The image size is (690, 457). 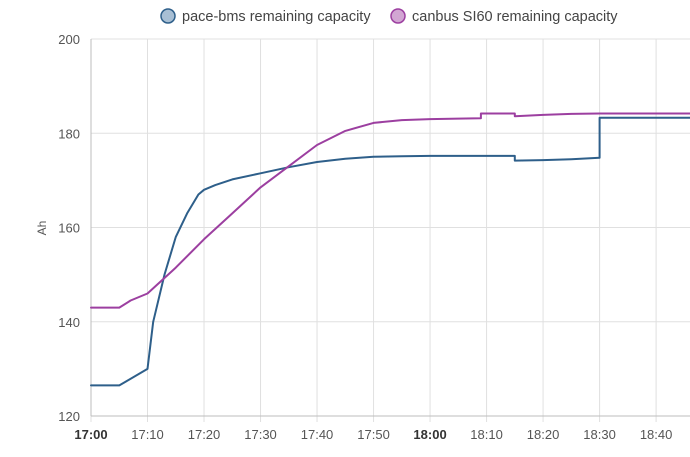 I want to click on y-tick-label: 180, so click(x=69, y=133).